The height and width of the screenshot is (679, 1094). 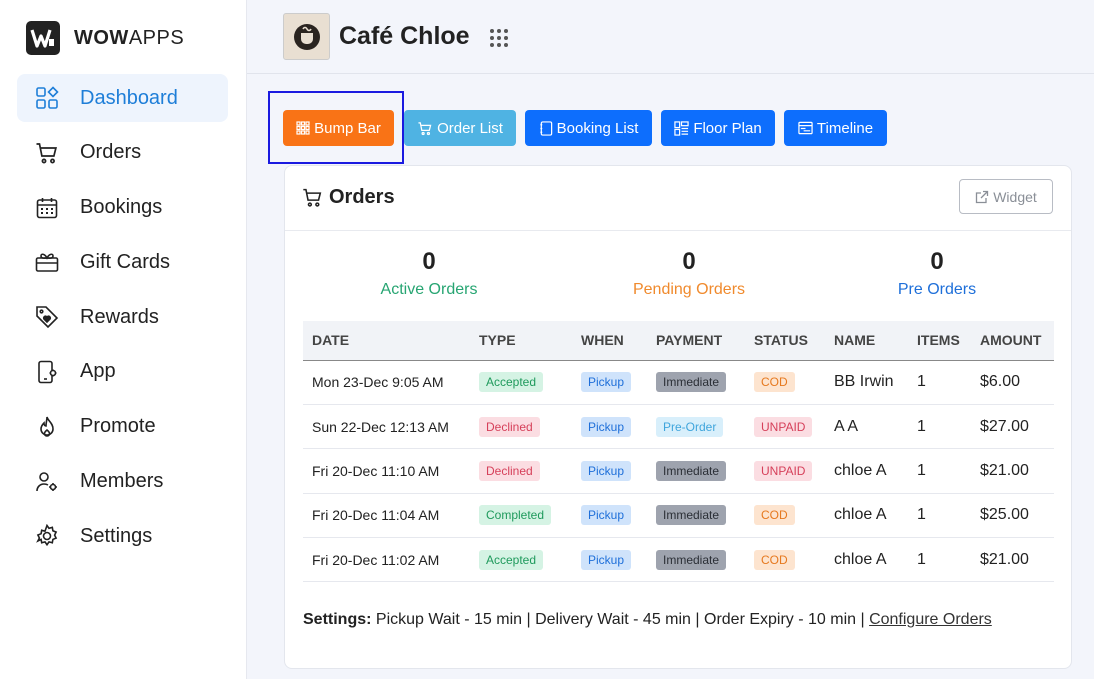 I want to click on orders-title-text: Orders, so click(x=362, y=197).